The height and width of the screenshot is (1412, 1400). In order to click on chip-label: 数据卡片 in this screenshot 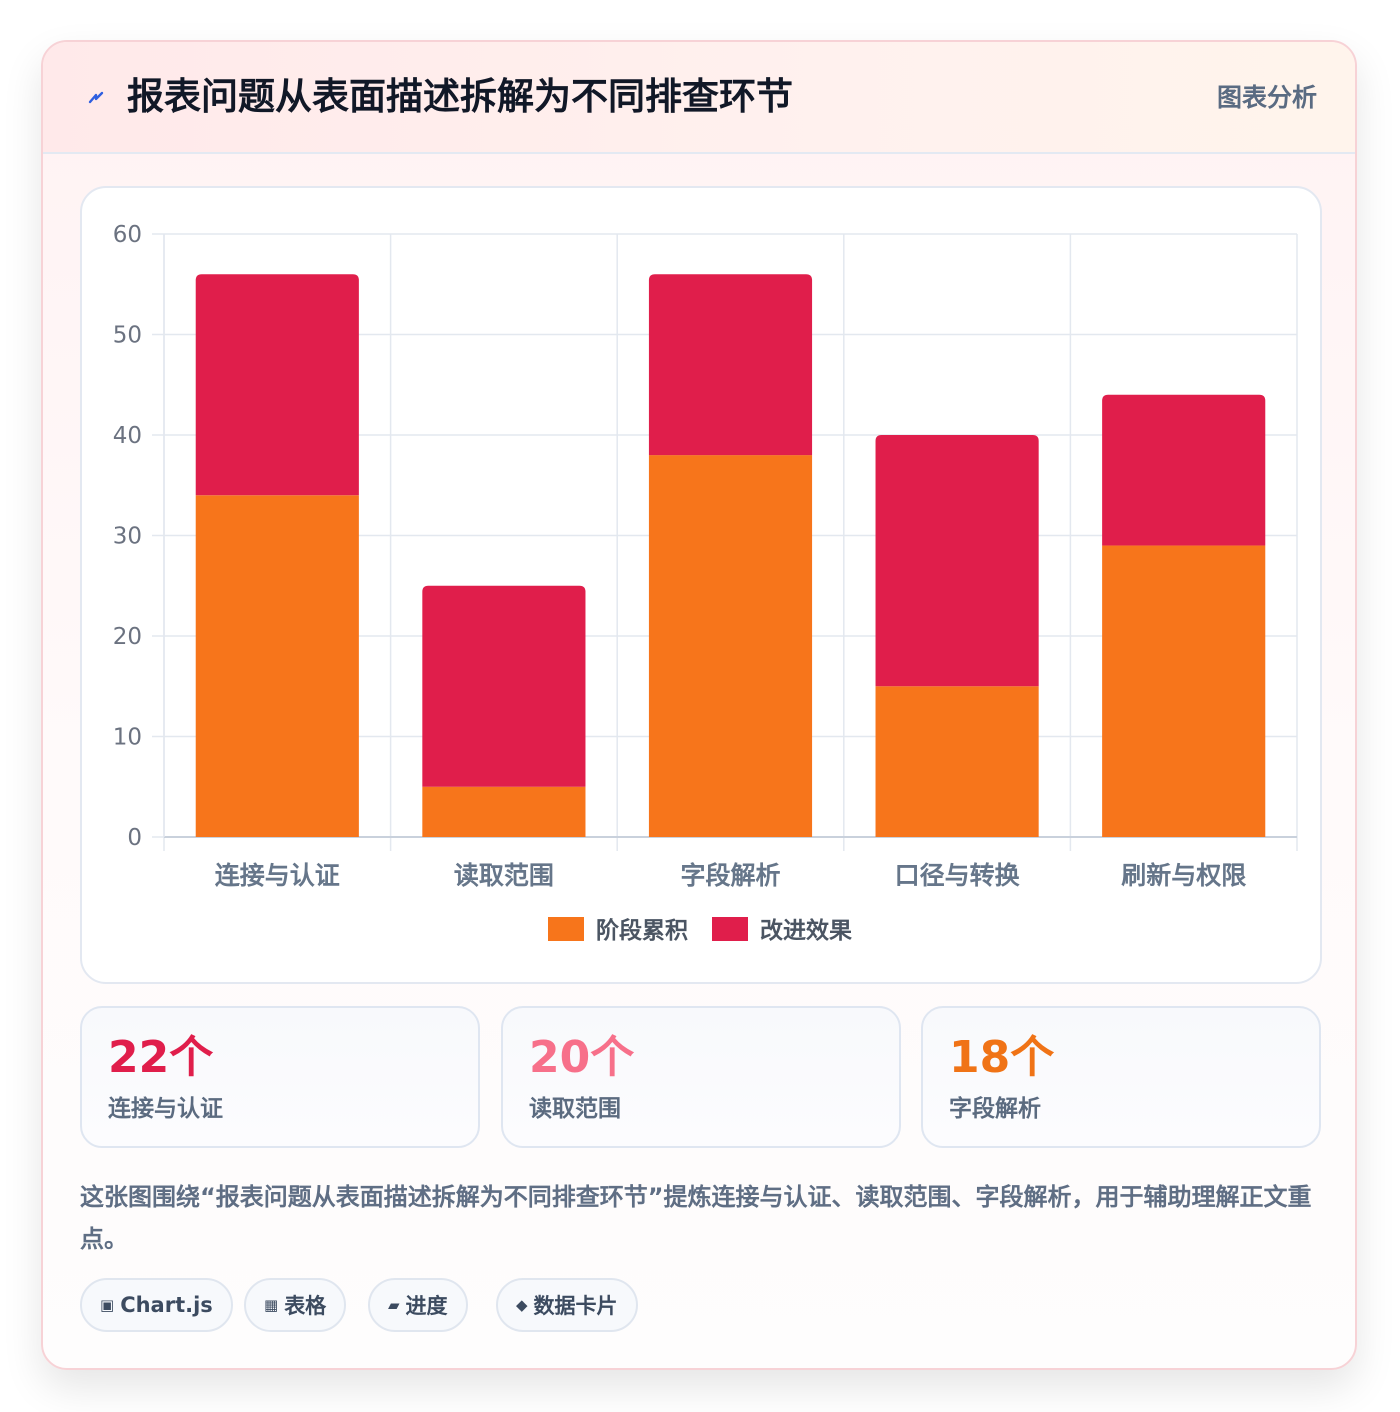, I will do `click(575, 1306)`.